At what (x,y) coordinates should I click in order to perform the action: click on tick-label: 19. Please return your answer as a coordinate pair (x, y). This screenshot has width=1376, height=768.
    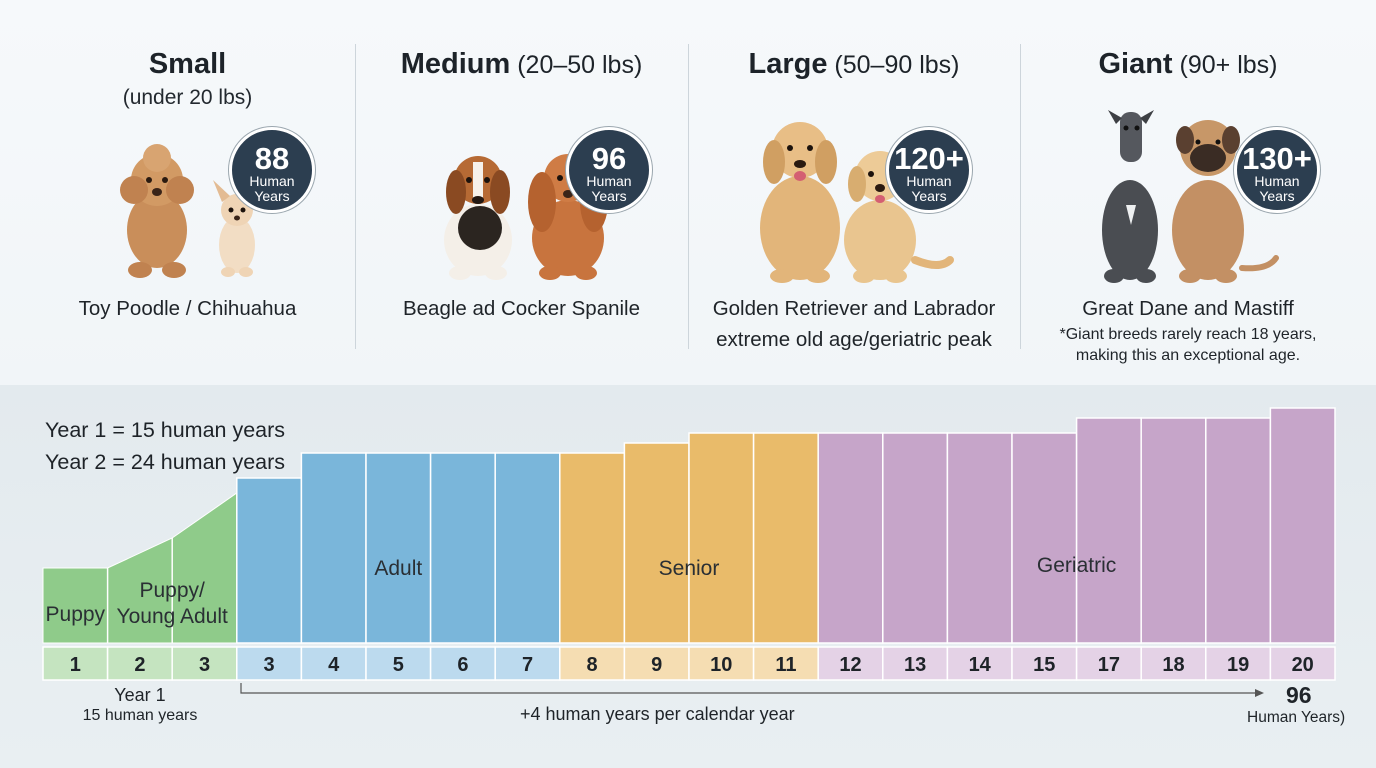
    Looking at the image, I should click on (1238, 665).